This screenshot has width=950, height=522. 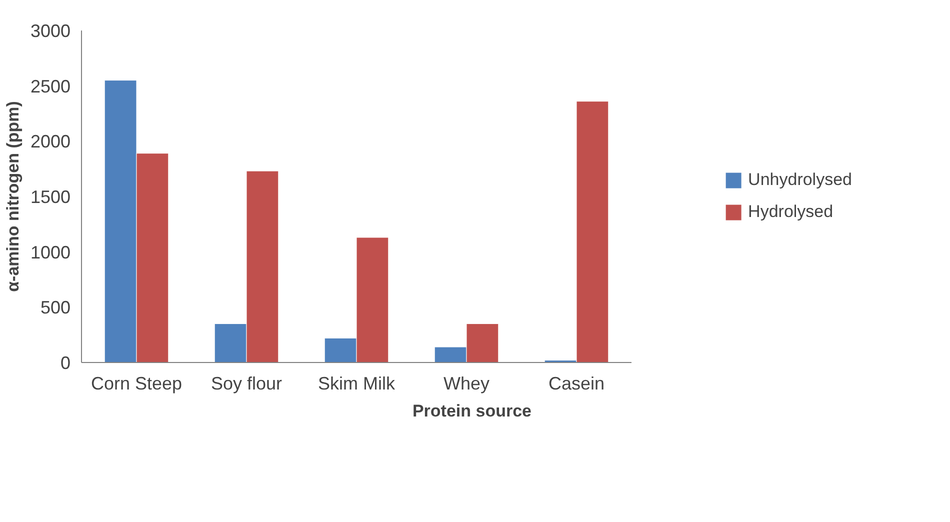 I want to click on x-tick-label: Corn Steep, so click(x=136, y=384).